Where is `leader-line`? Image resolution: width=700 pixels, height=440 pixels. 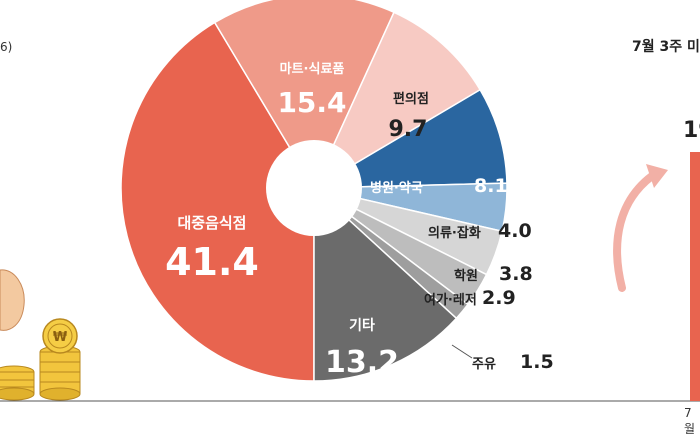 leader-line is located at coordinates (462, 351).